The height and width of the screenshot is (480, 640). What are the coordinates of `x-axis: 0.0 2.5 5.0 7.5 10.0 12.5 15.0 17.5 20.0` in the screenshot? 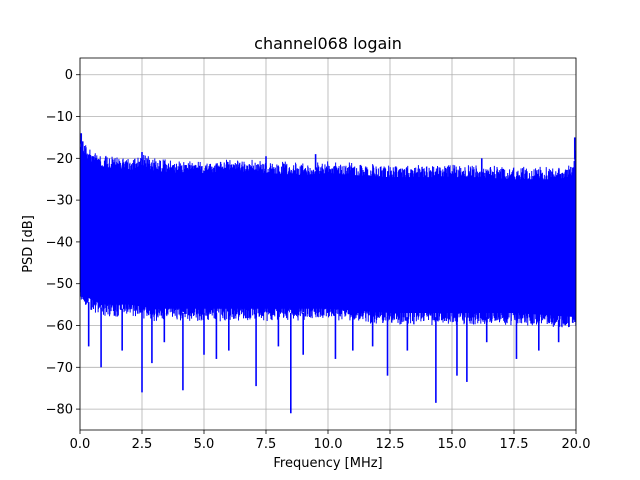 It's located at (330, 441).